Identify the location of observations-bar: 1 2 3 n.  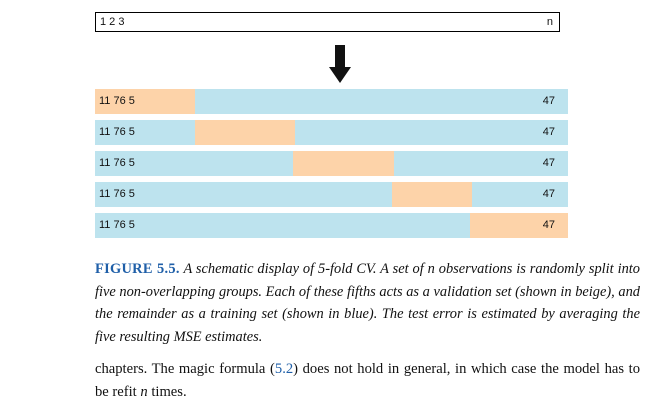
(327, 22).